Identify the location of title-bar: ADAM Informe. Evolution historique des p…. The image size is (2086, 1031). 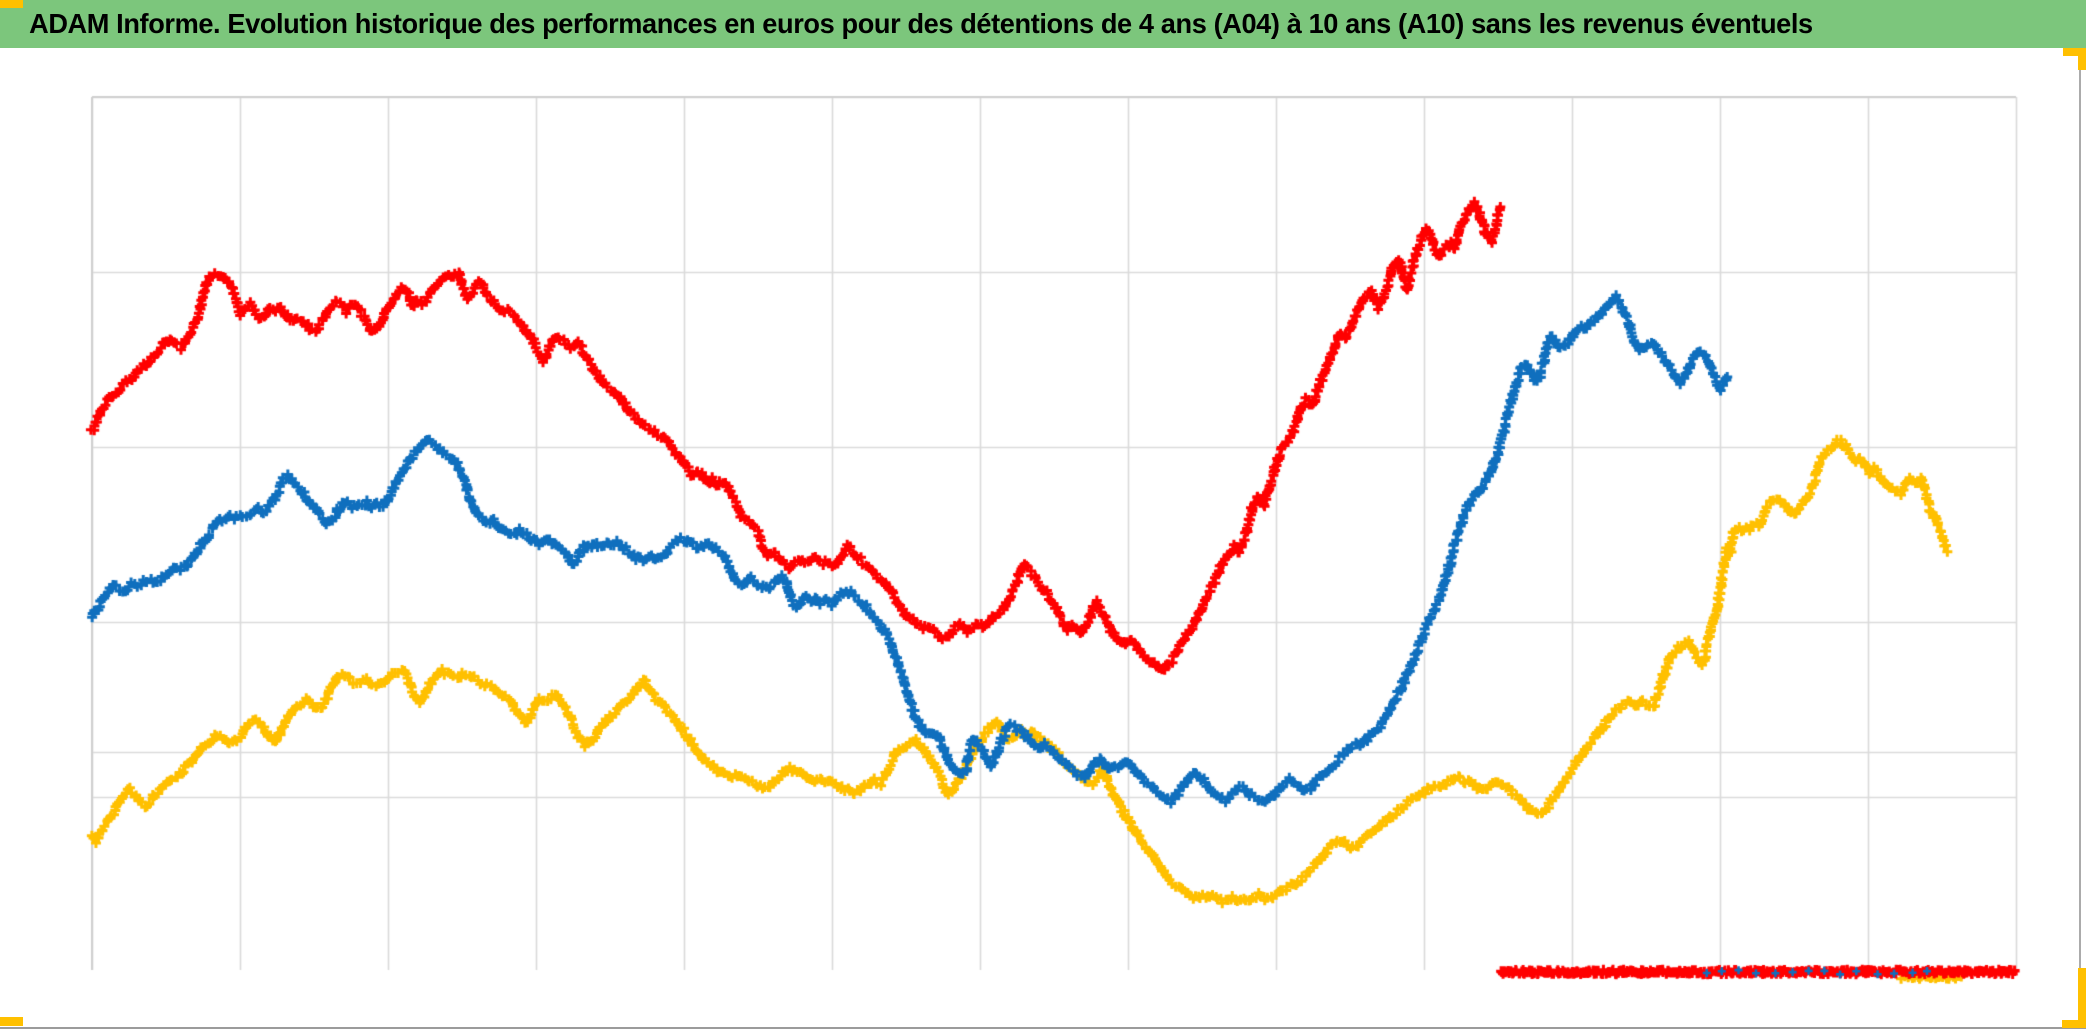
(1043, 24).